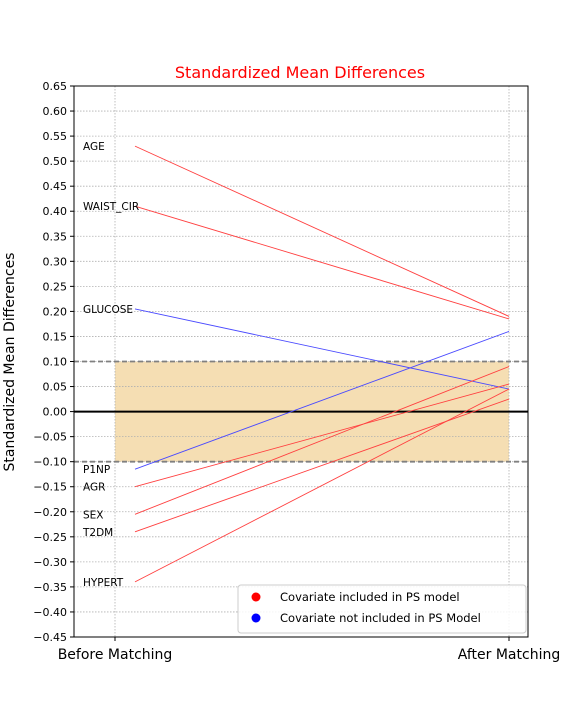 The height and width of the screenshot is (720, 588). Describe the element at coordinates (103, 583) in the screenshot. I see `series-label-hypert: HYPERT` at that location.